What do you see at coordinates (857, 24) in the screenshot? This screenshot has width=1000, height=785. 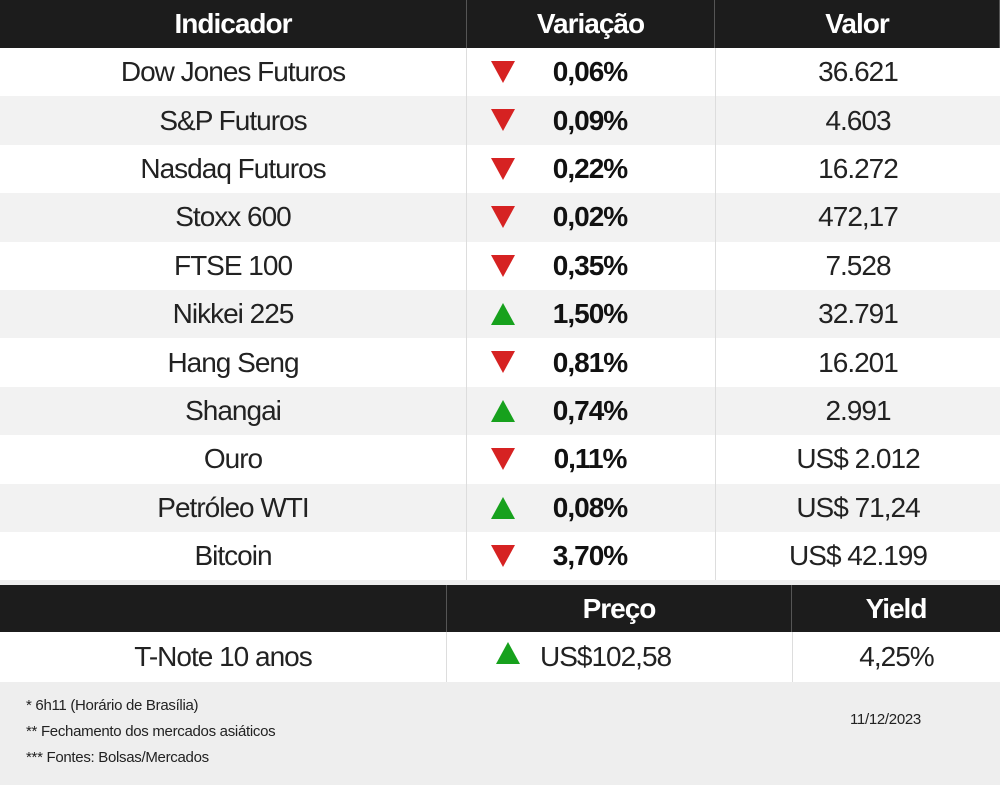 I see `column-header: Valor` at bounding box center [857, 24].